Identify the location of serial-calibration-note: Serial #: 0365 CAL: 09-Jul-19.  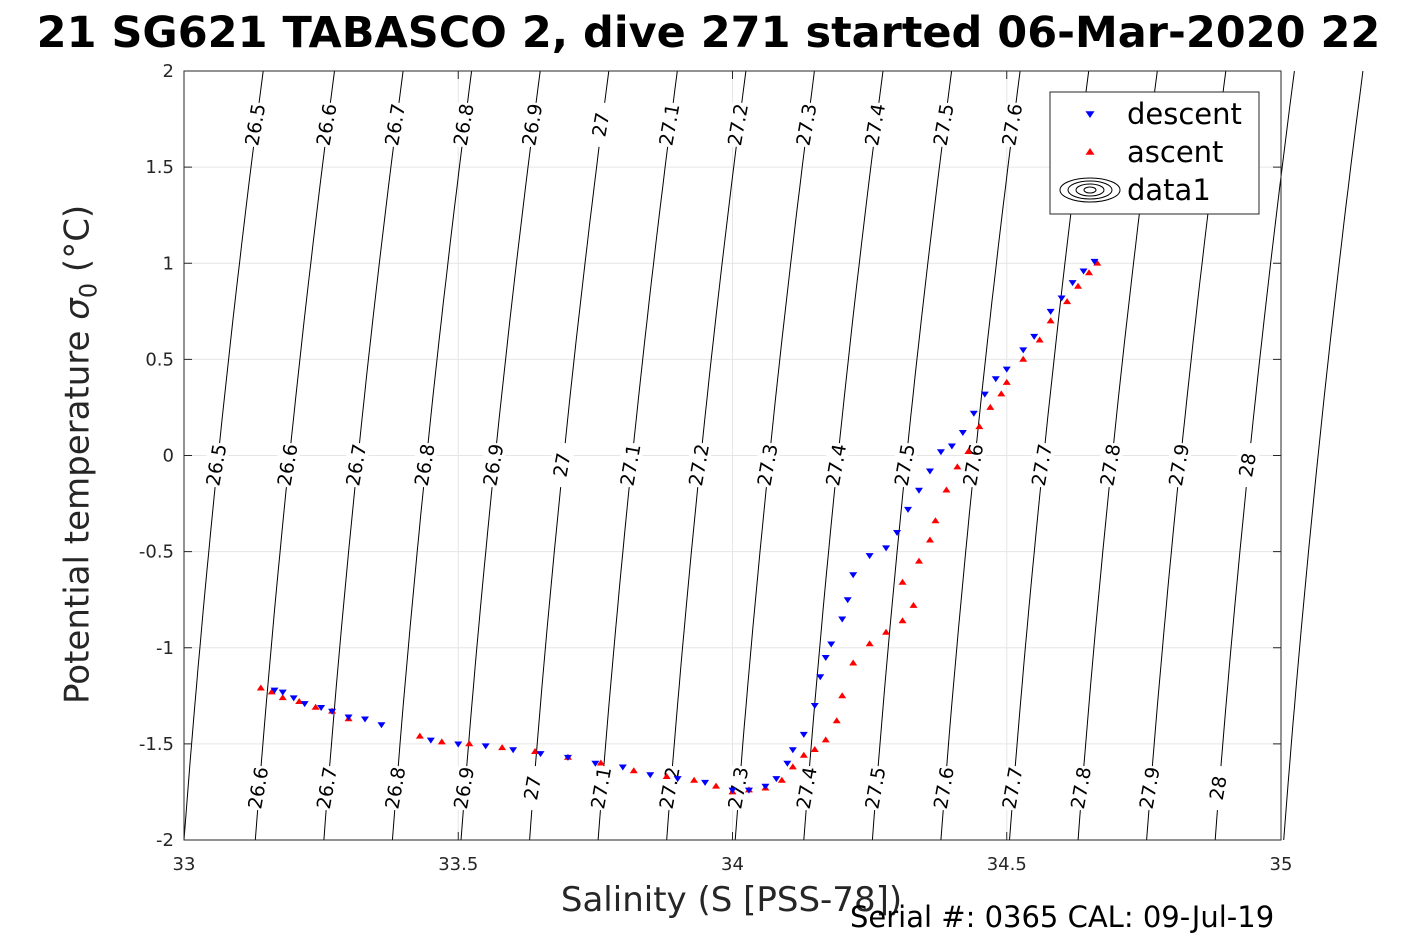
(1062, 917).